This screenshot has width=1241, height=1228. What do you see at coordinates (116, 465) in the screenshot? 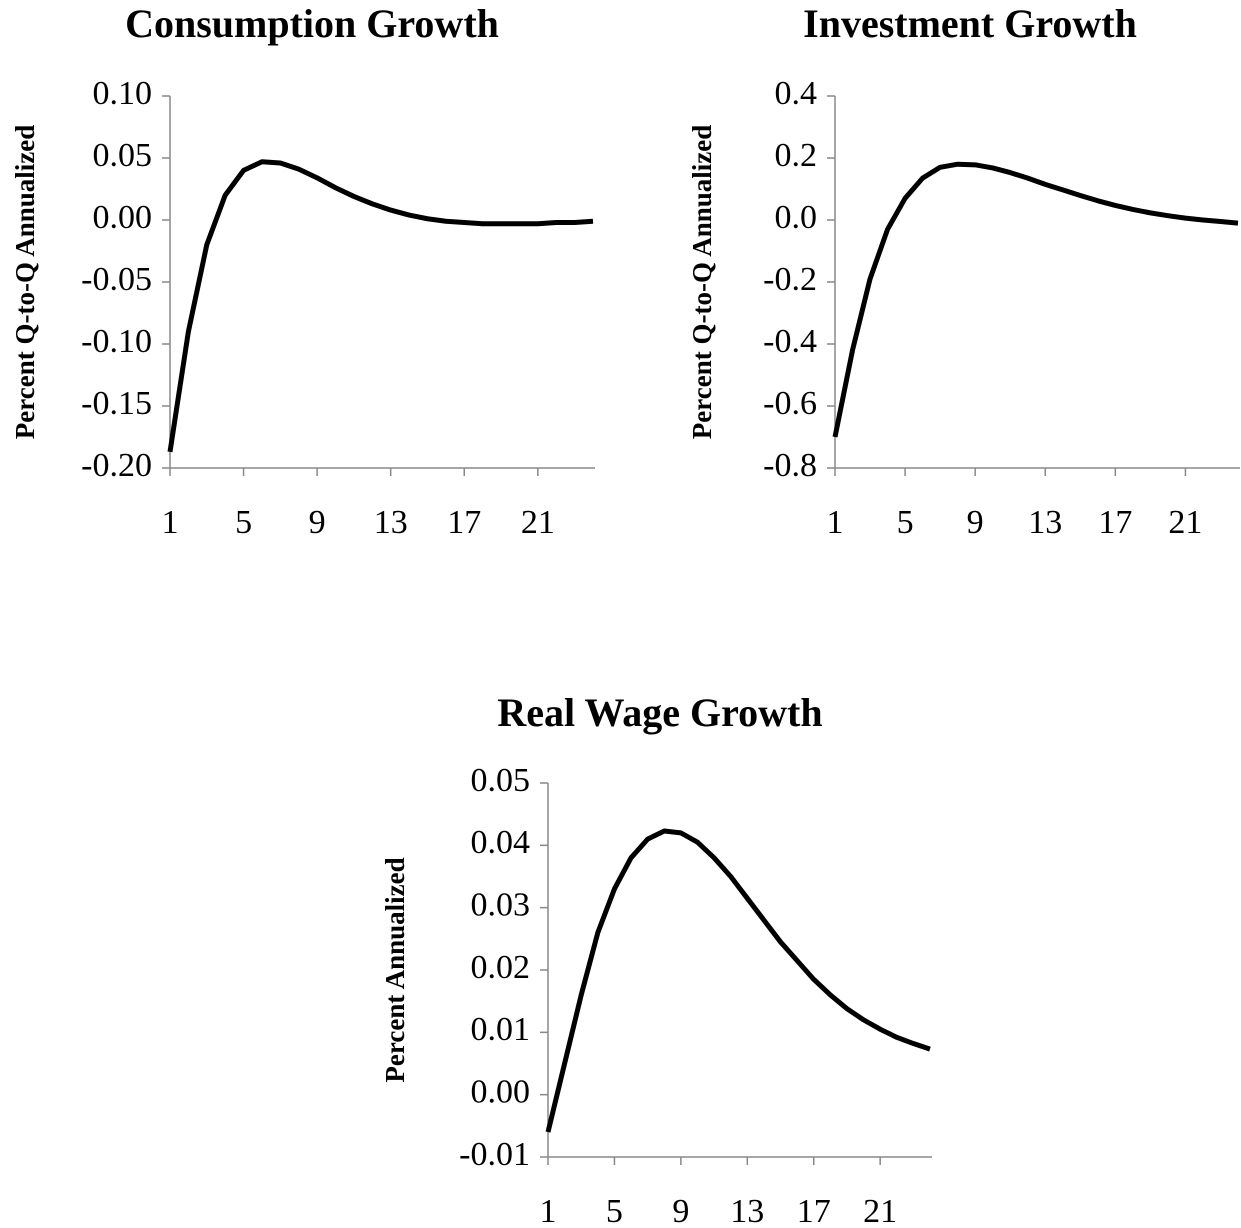
I see `y-tick-label: -0.20` at bounding box center [116, 465].